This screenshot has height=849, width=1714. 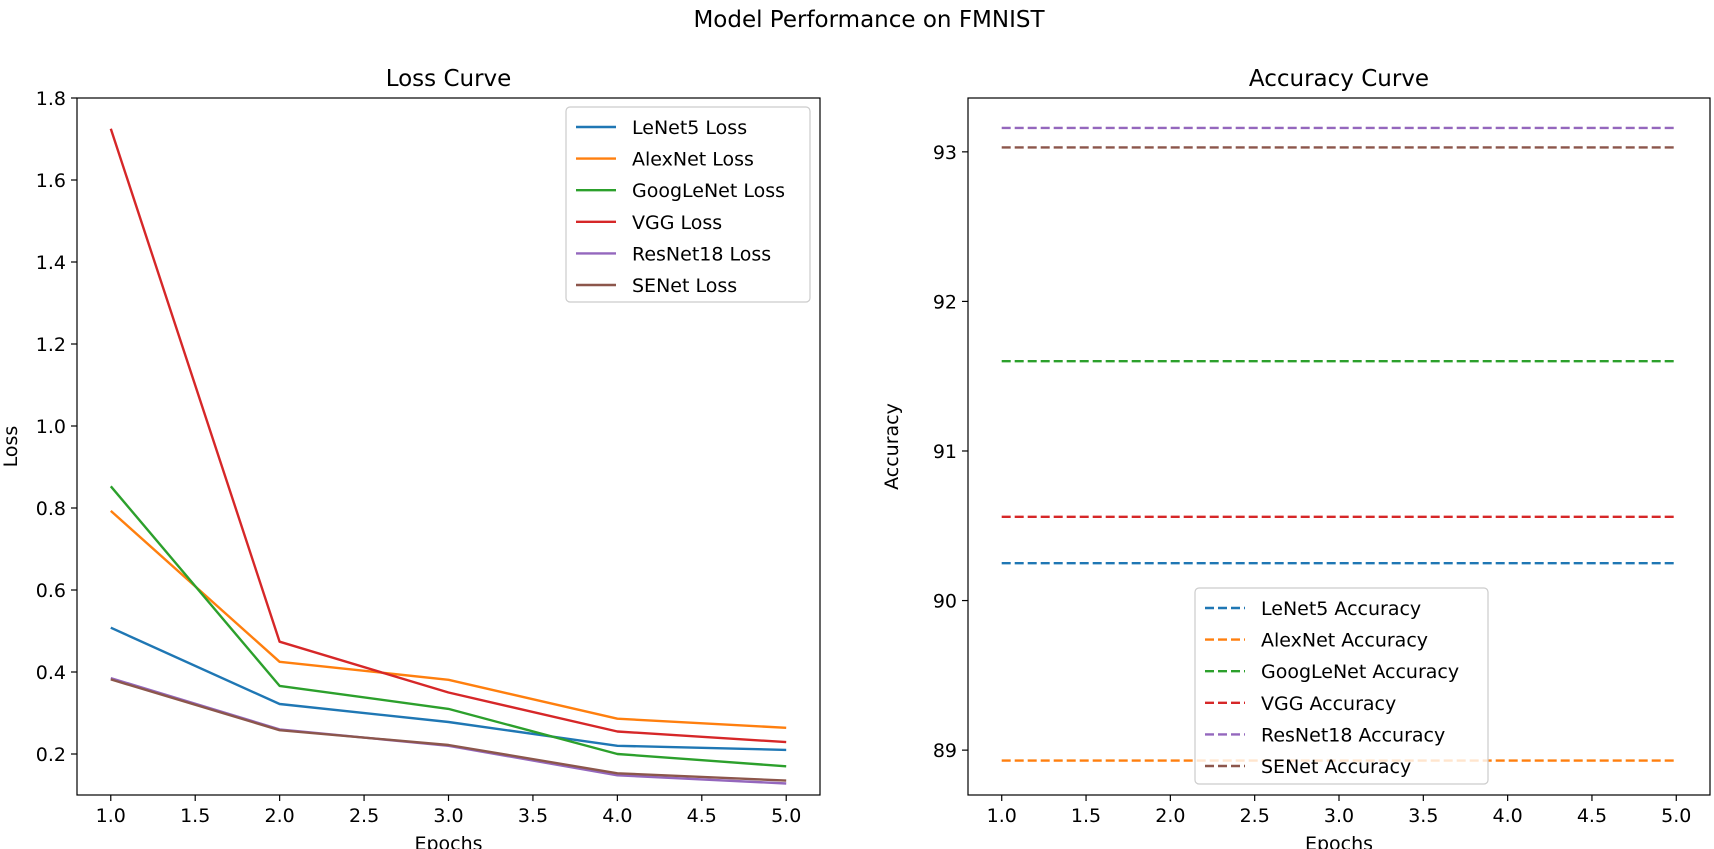 I want to click on y-tick-label: 1.0, so click(x=51, y=427).